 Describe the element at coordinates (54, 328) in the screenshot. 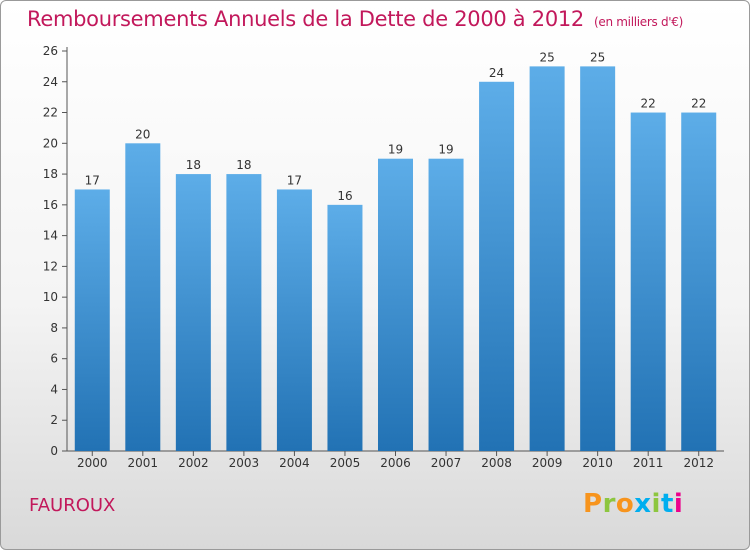

I see `y-tick-label: 8` at that location.